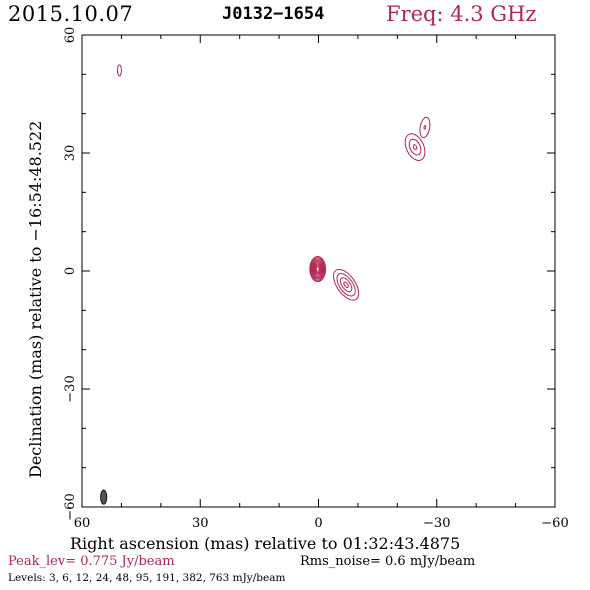  I want to click on observation-date: 2015.10.07, so click(71, 14).